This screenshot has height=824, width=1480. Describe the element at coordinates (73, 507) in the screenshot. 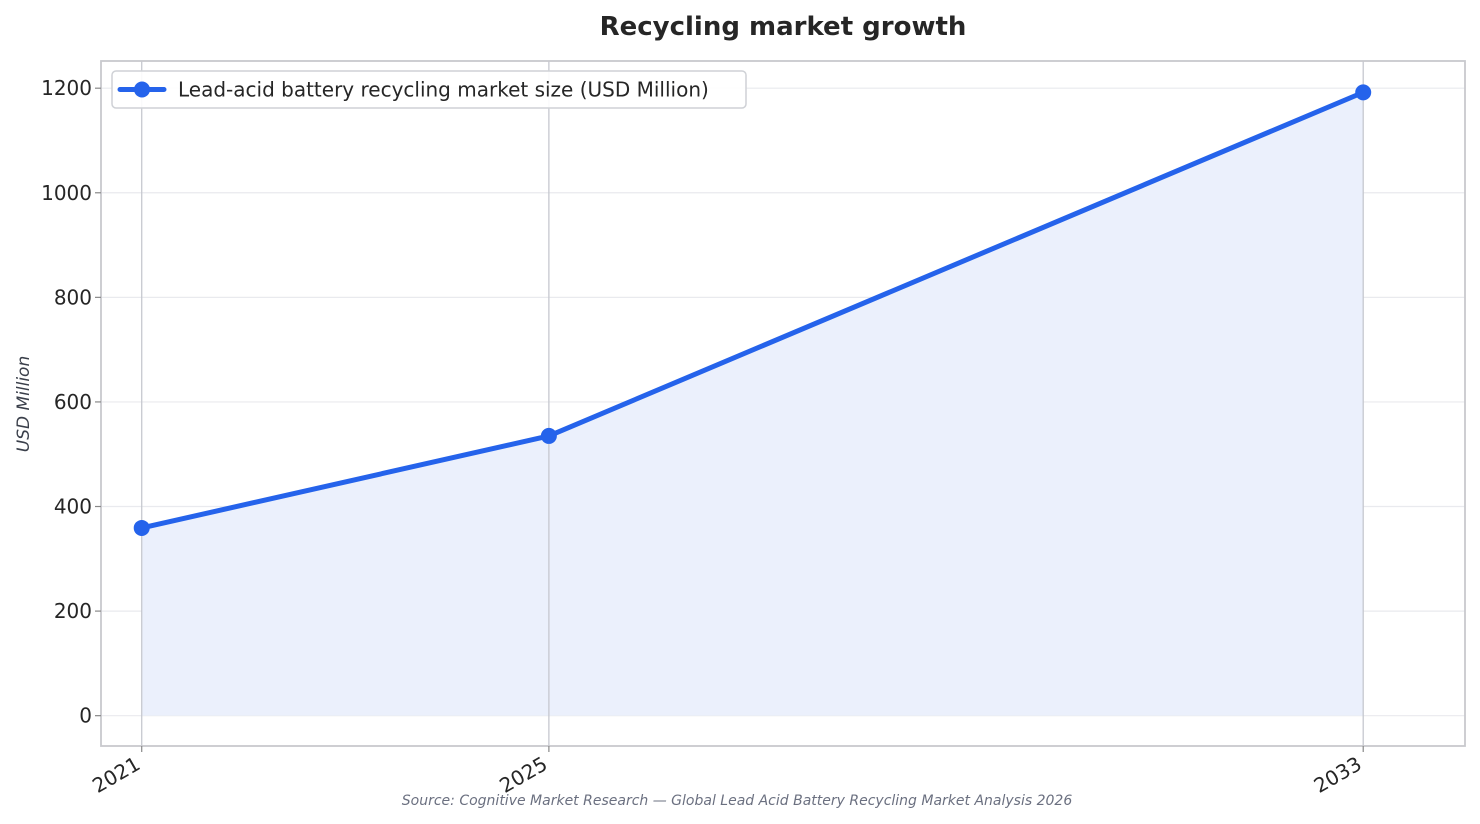

I see `y-tick-label: 400` at that location.